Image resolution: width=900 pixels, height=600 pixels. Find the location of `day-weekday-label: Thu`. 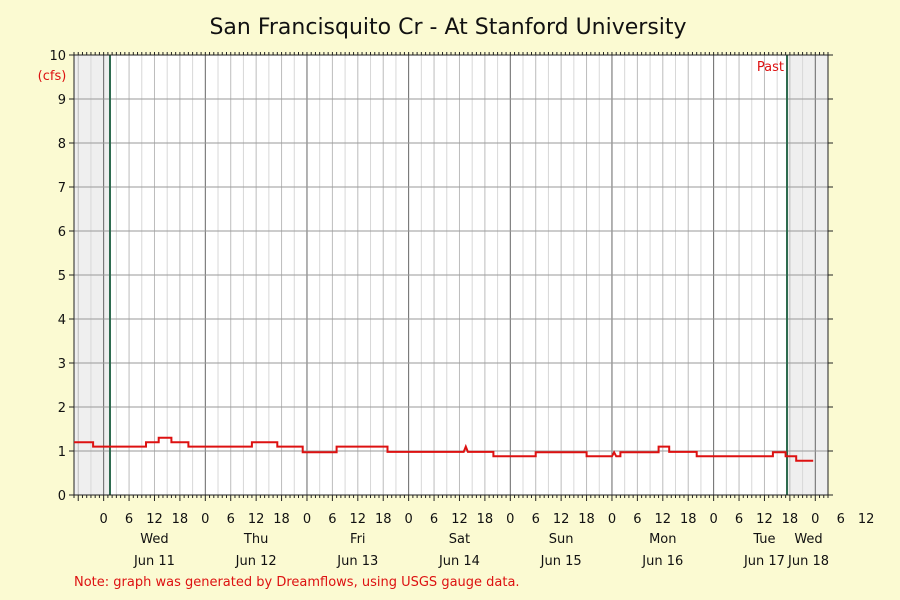

day-weekday-label: Thu is located at coordinates (255, 539).